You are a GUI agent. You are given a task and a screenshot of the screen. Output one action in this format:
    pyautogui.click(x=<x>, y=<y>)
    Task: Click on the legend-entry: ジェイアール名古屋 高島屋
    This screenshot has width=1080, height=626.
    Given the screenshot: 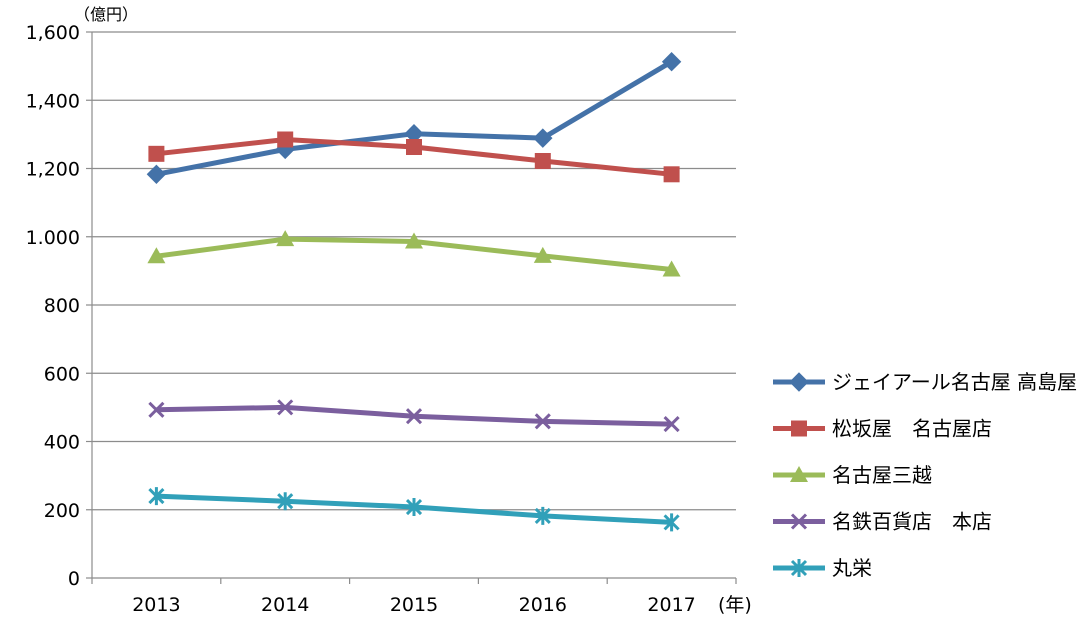 What is the action you would take?
    pyautogui.click(x=925, y=382)
    